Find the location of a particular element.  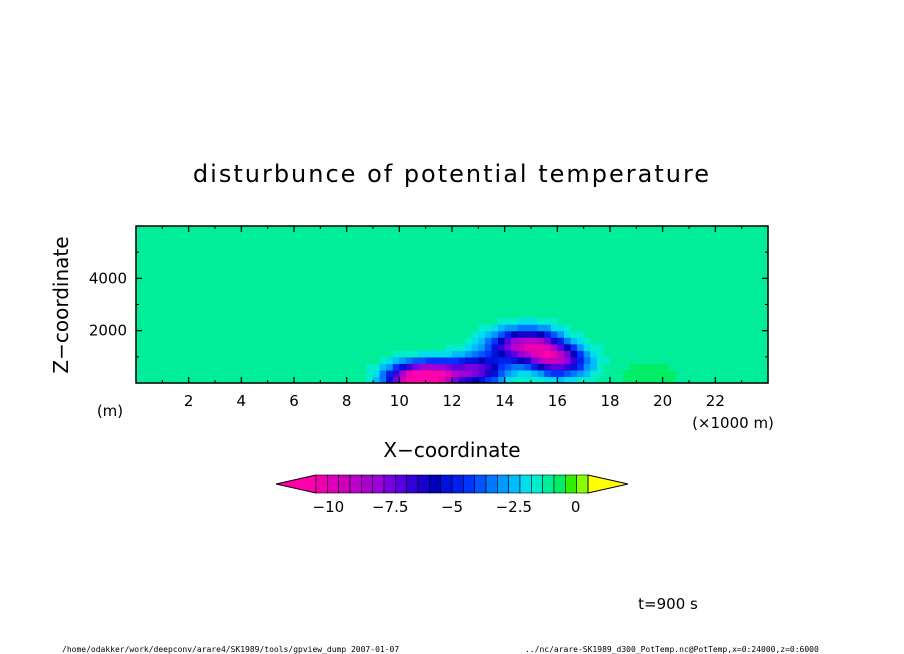

x-tick-label: 2 is located at coordinates (189, 401).